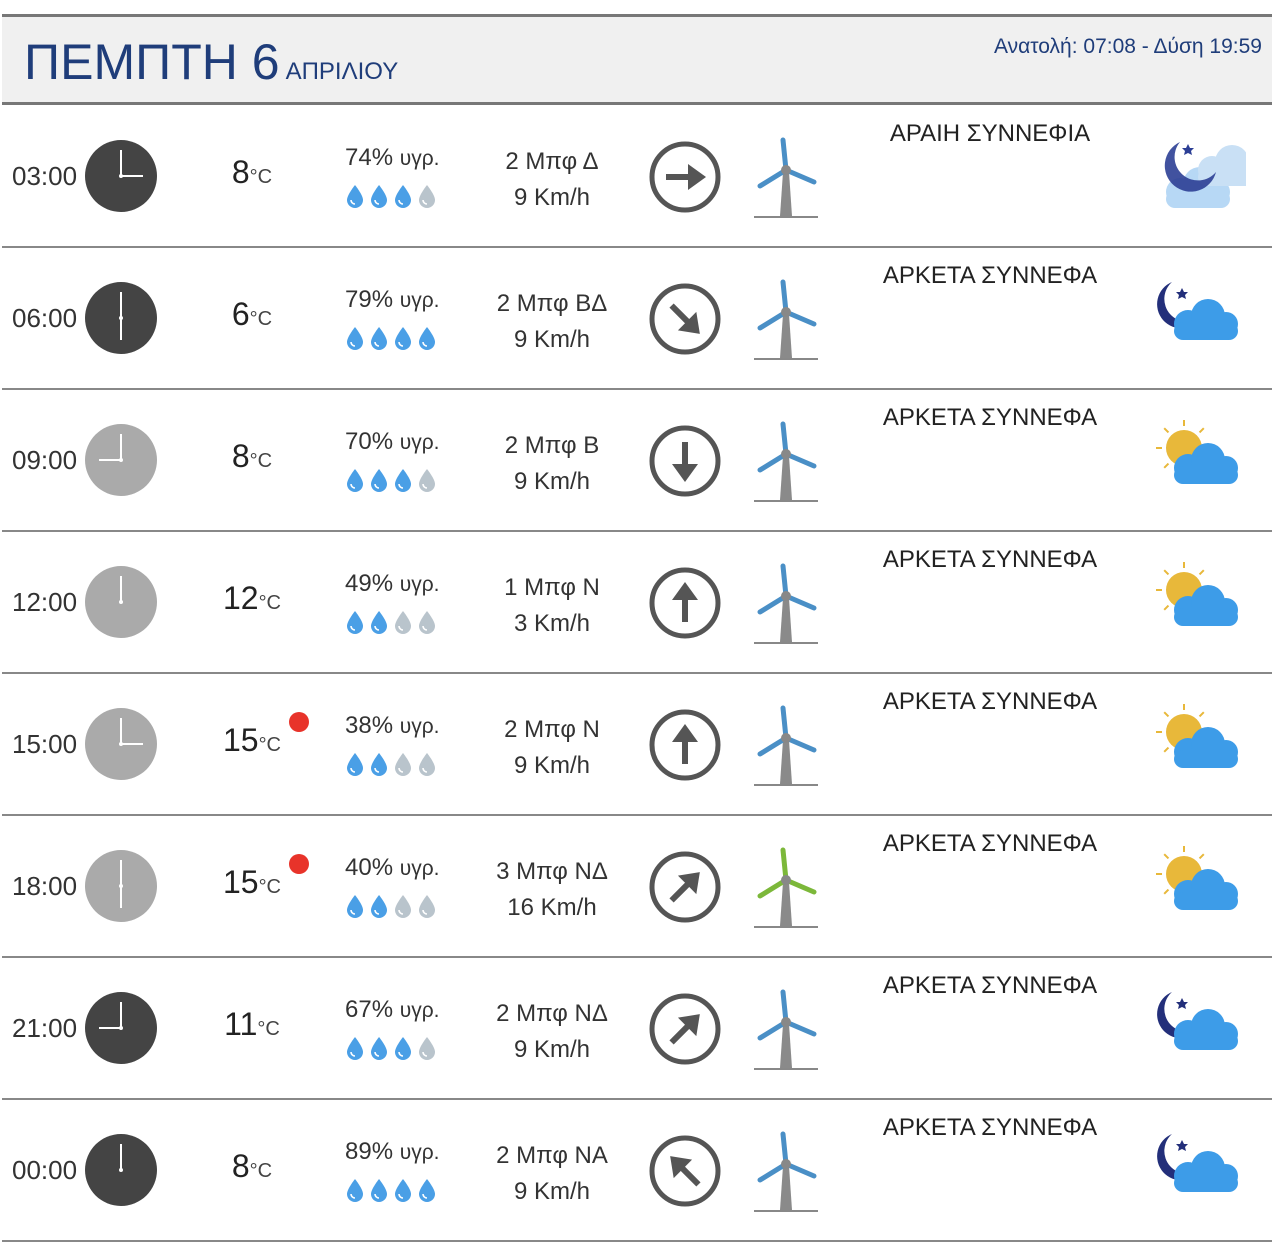 This screenshot has height=1242, width=1278. I want to click on humidity: 70% υγρ., so click(392, 442).